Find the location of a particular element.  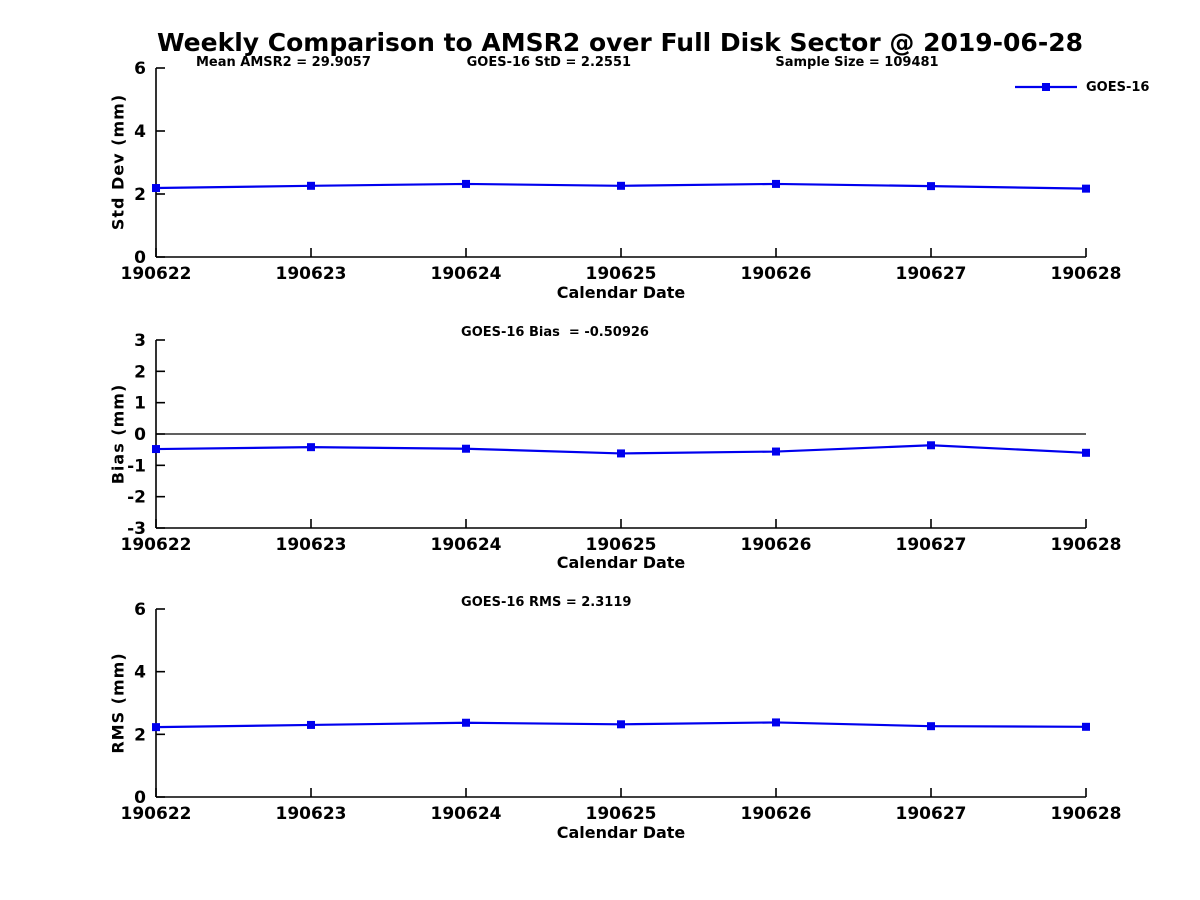

annotation-goes16-rms: GOES-16 RMS = 2.3119 is located at coordinates (546, 602).